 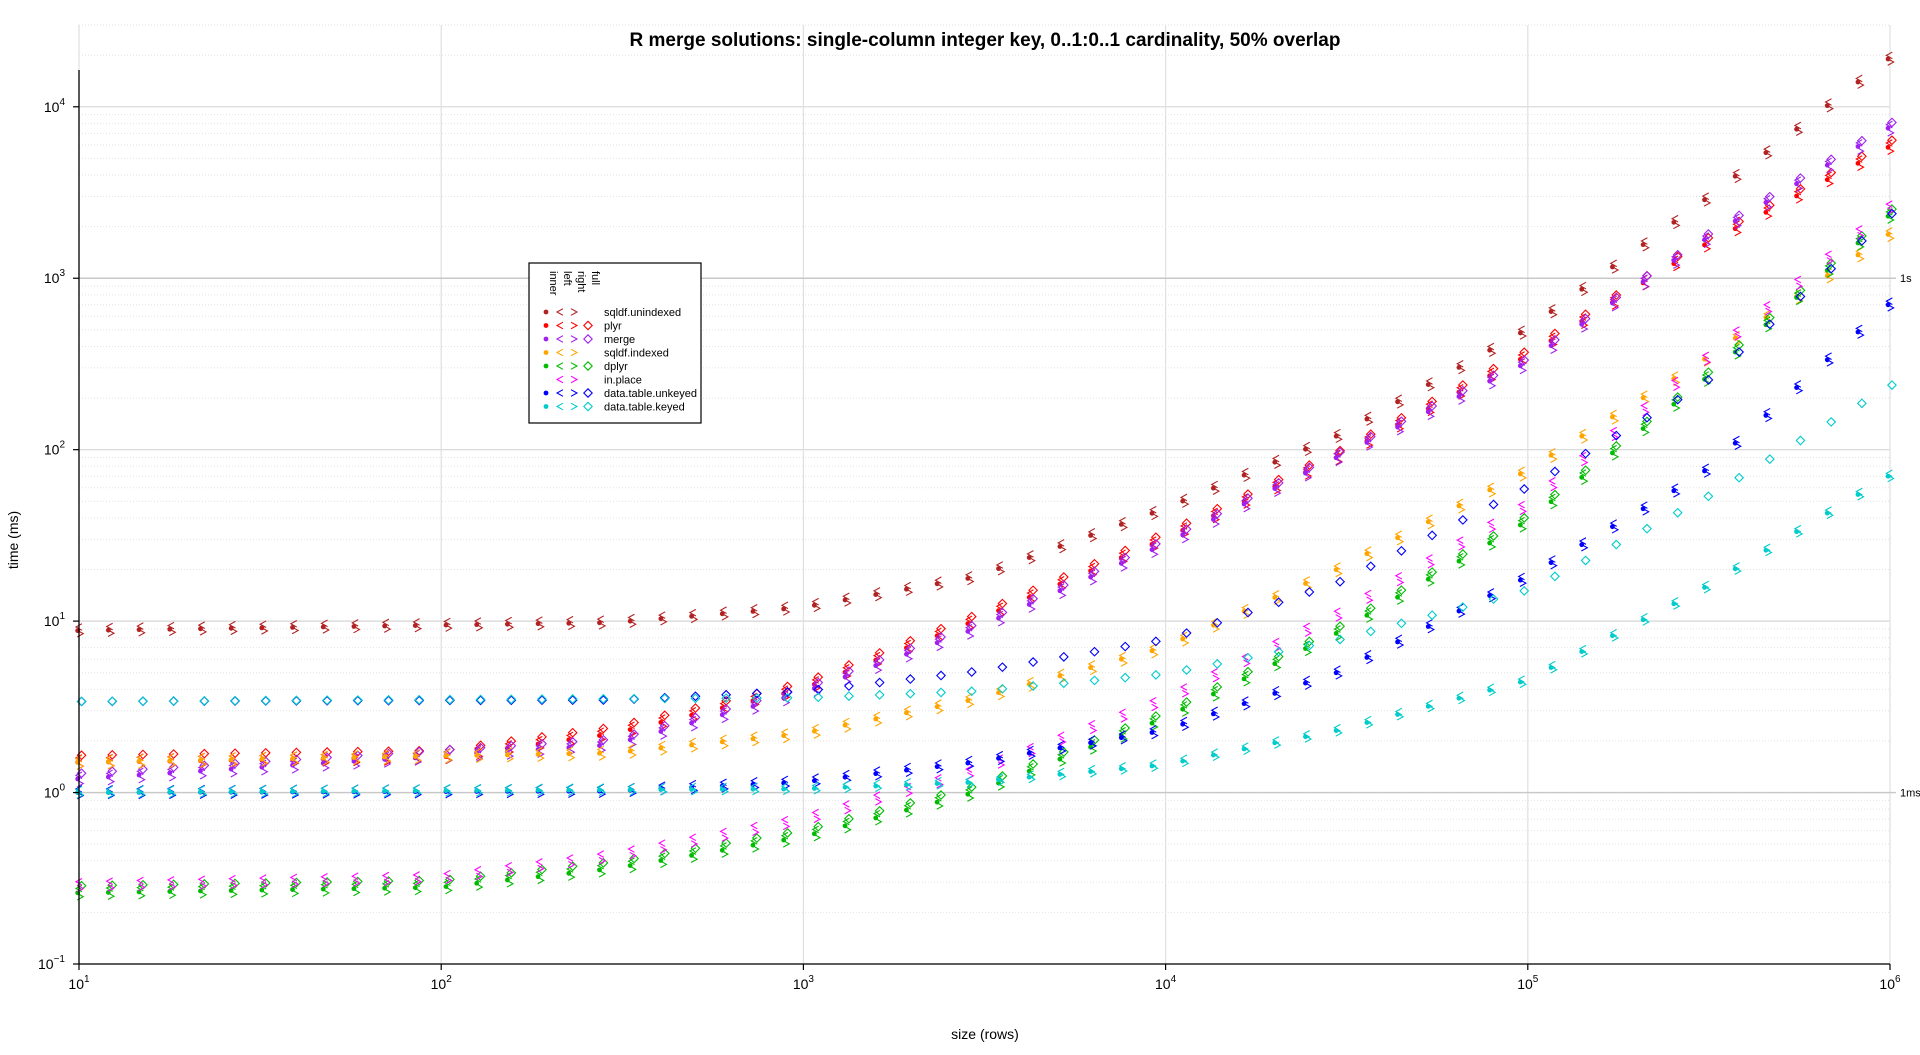 What do you see at coordinates (595, 278) in the screenshot?
I see `legend-column-header: full` at bounding box center [595, 278].